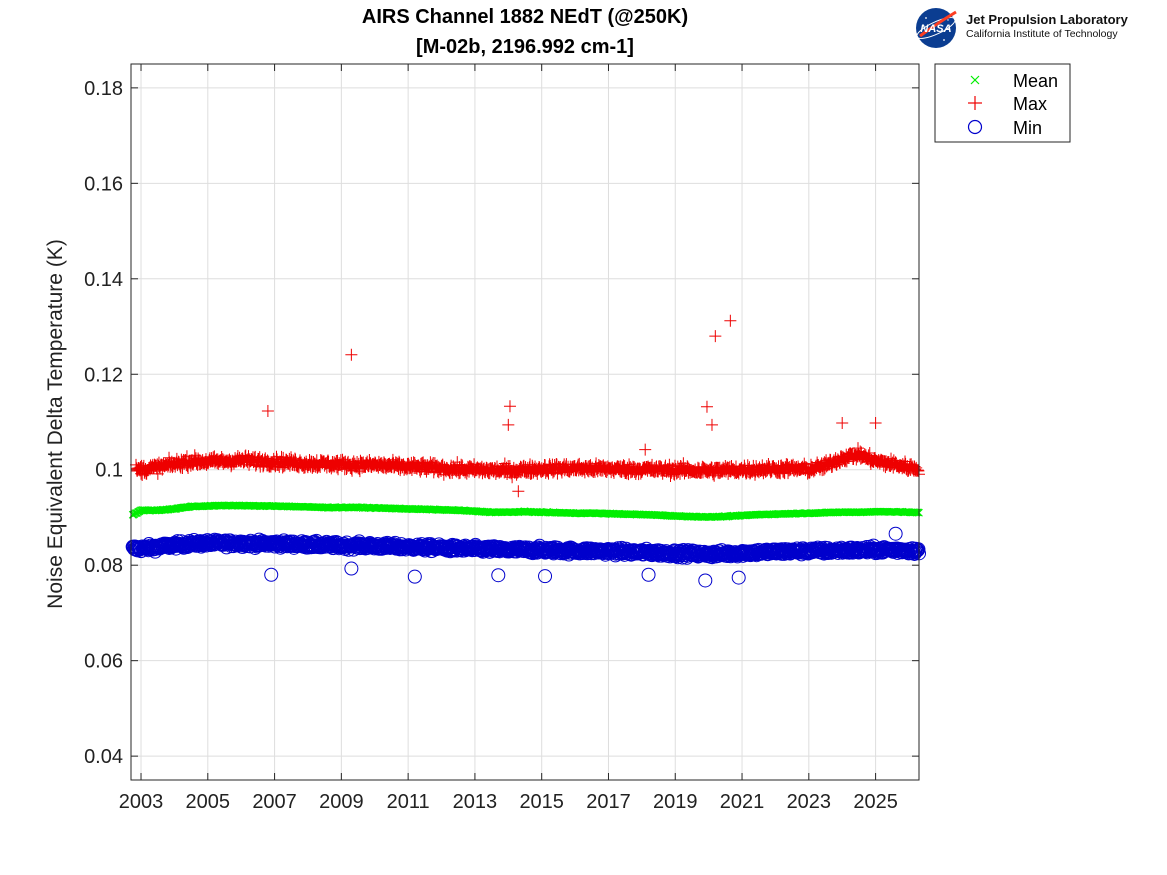 The height and width of the screenshot is (875, 1167). What do you see at coordinates (1042, 34) in the screenshot?
I see `jpl-subtitle: California Institute of Technology` at bounding box center [1042, 34].